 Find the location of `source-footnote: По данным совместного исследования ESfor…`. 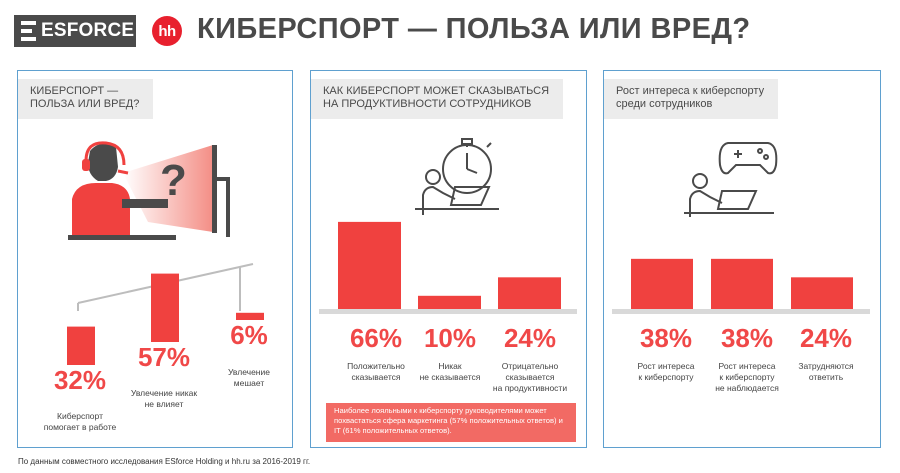

source-footnote: По данным совместного исследования ESfor… is located at coordinates (164, 461).